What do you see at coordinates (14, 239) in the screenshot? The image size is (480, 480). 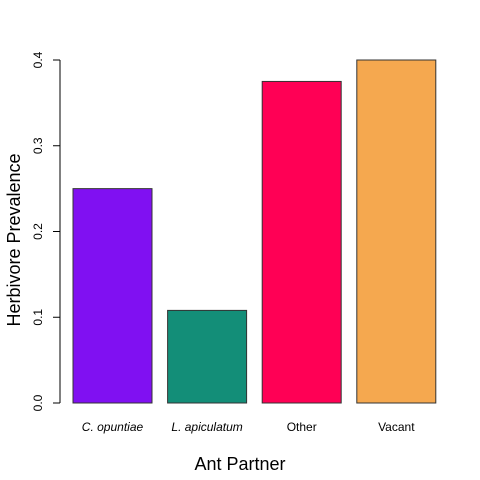 I see `y-axis-title: Herbivore Prevalence` at bounding box center [14, 239].